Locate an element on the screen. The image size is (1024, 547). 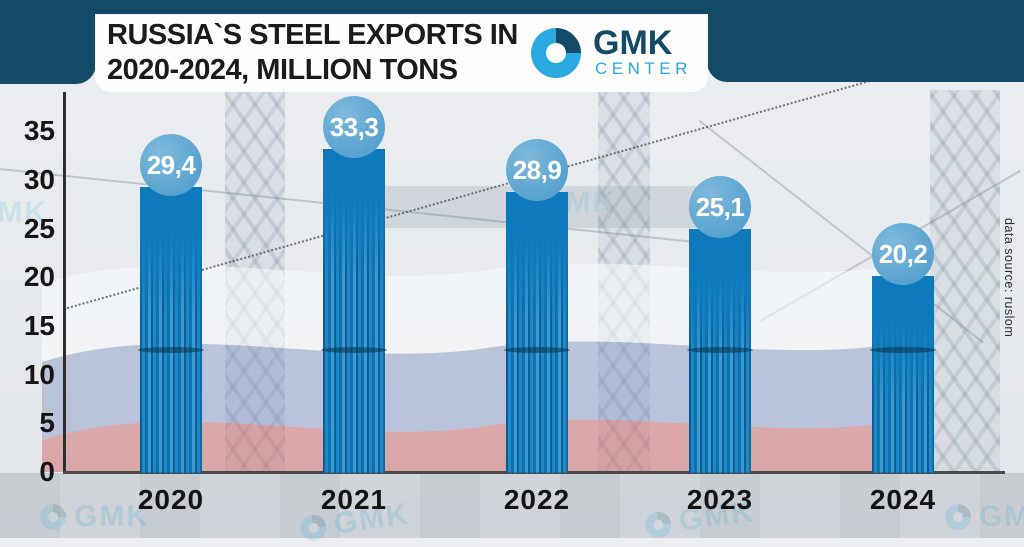
gmk-logo-name: GMK is located at coordinates (633, 43).